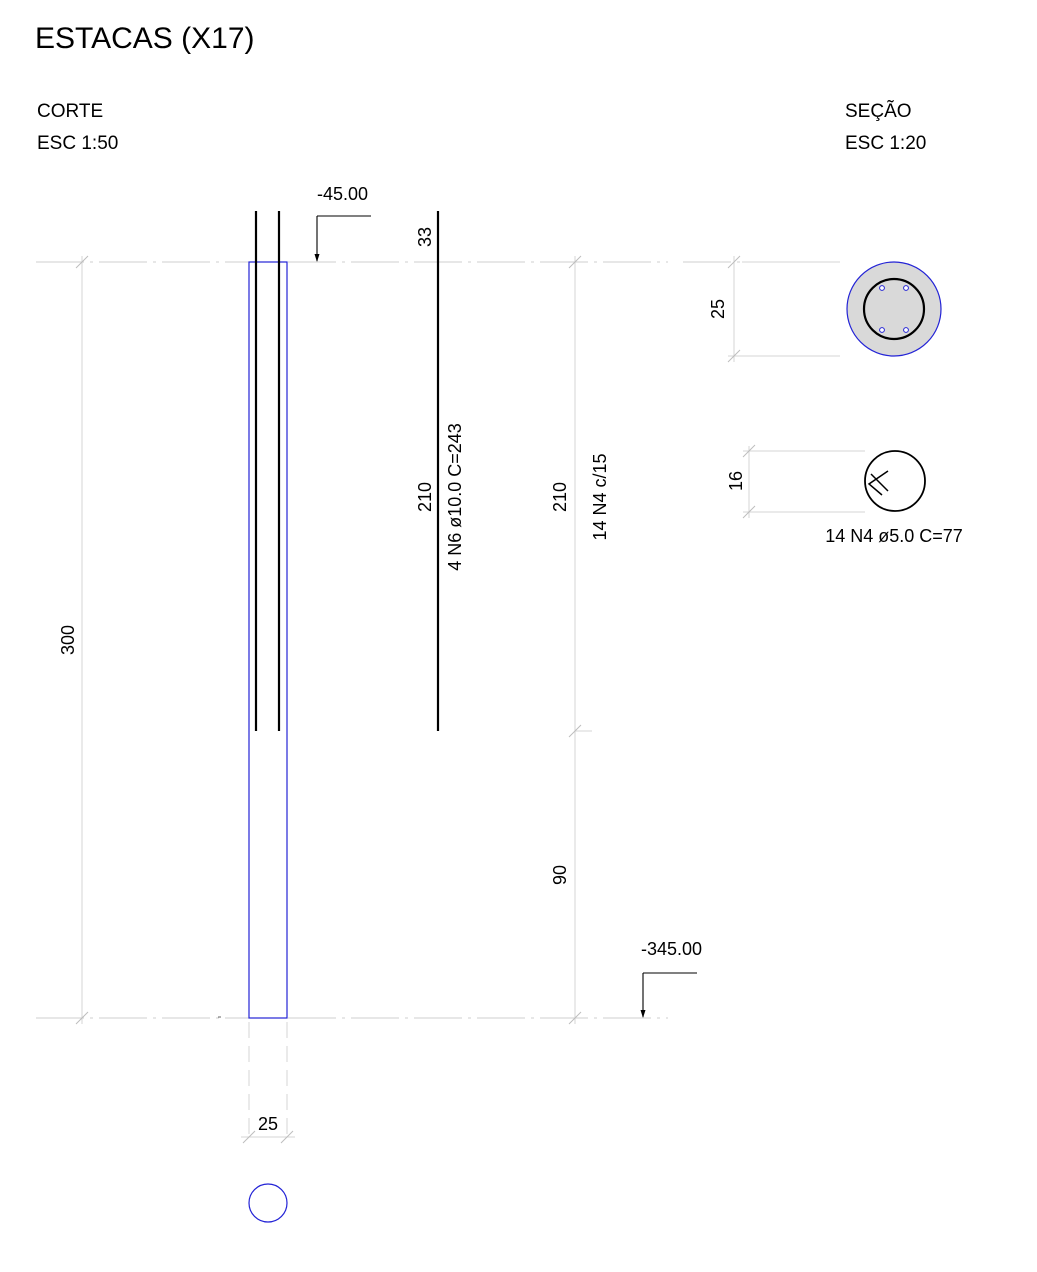 The width and height of the screenshot is (1037, 1272). Describe the element at coordinates (894, 536) in the screenshot. I see `stirrup-label: 14 N4 ø5.0 C=77` at that location.